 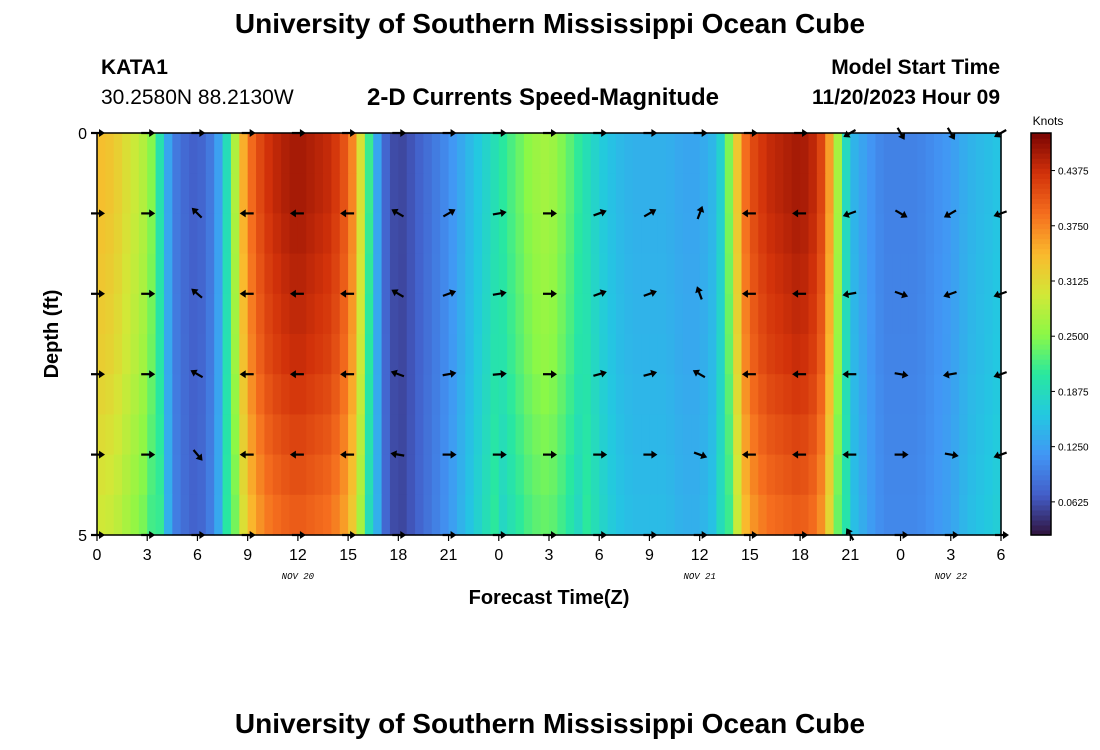 I want to click on colorbar-tick-label: 0.2500, so click(x=1073, y=337).